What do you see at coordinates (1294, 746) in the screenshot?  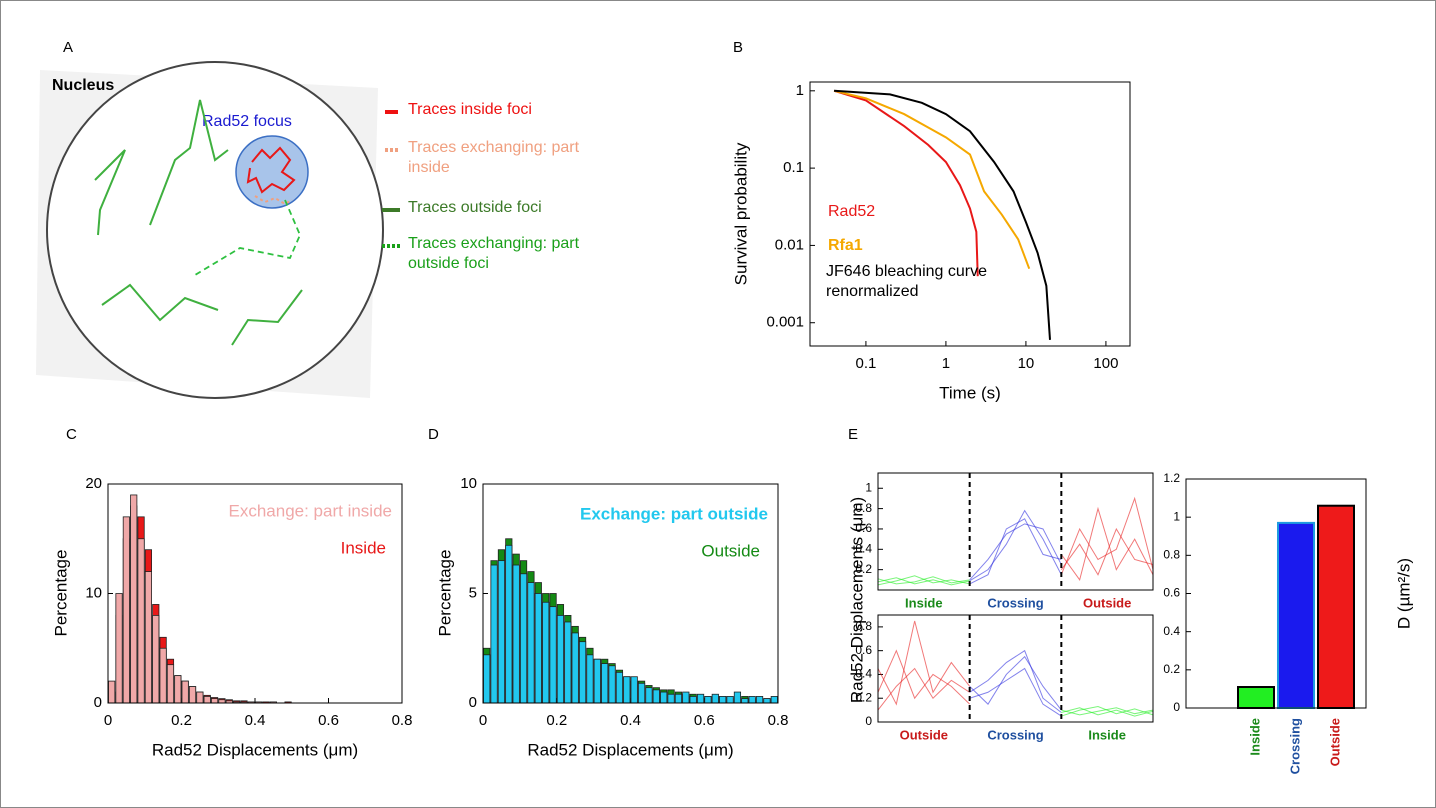 I see `x-tick-label: Crossing` at bounding box center [1294, 746].